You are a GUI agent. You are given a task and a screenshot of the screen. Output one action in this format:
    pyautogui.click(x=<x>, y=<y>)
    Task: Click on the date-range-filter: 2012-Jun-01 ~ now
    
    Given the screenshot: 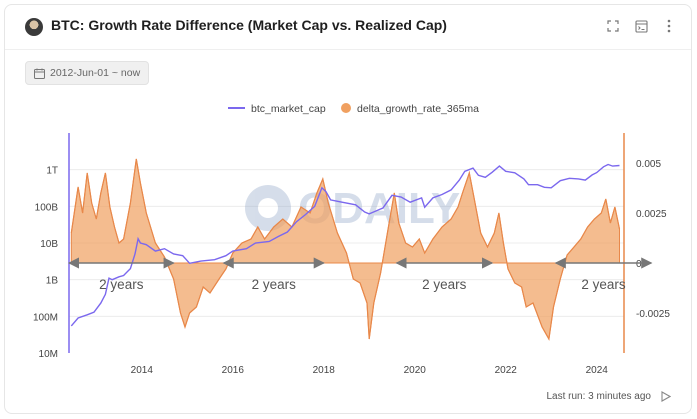 What is the action you would take?
    pyautogui.click(x=87, y=73)
    